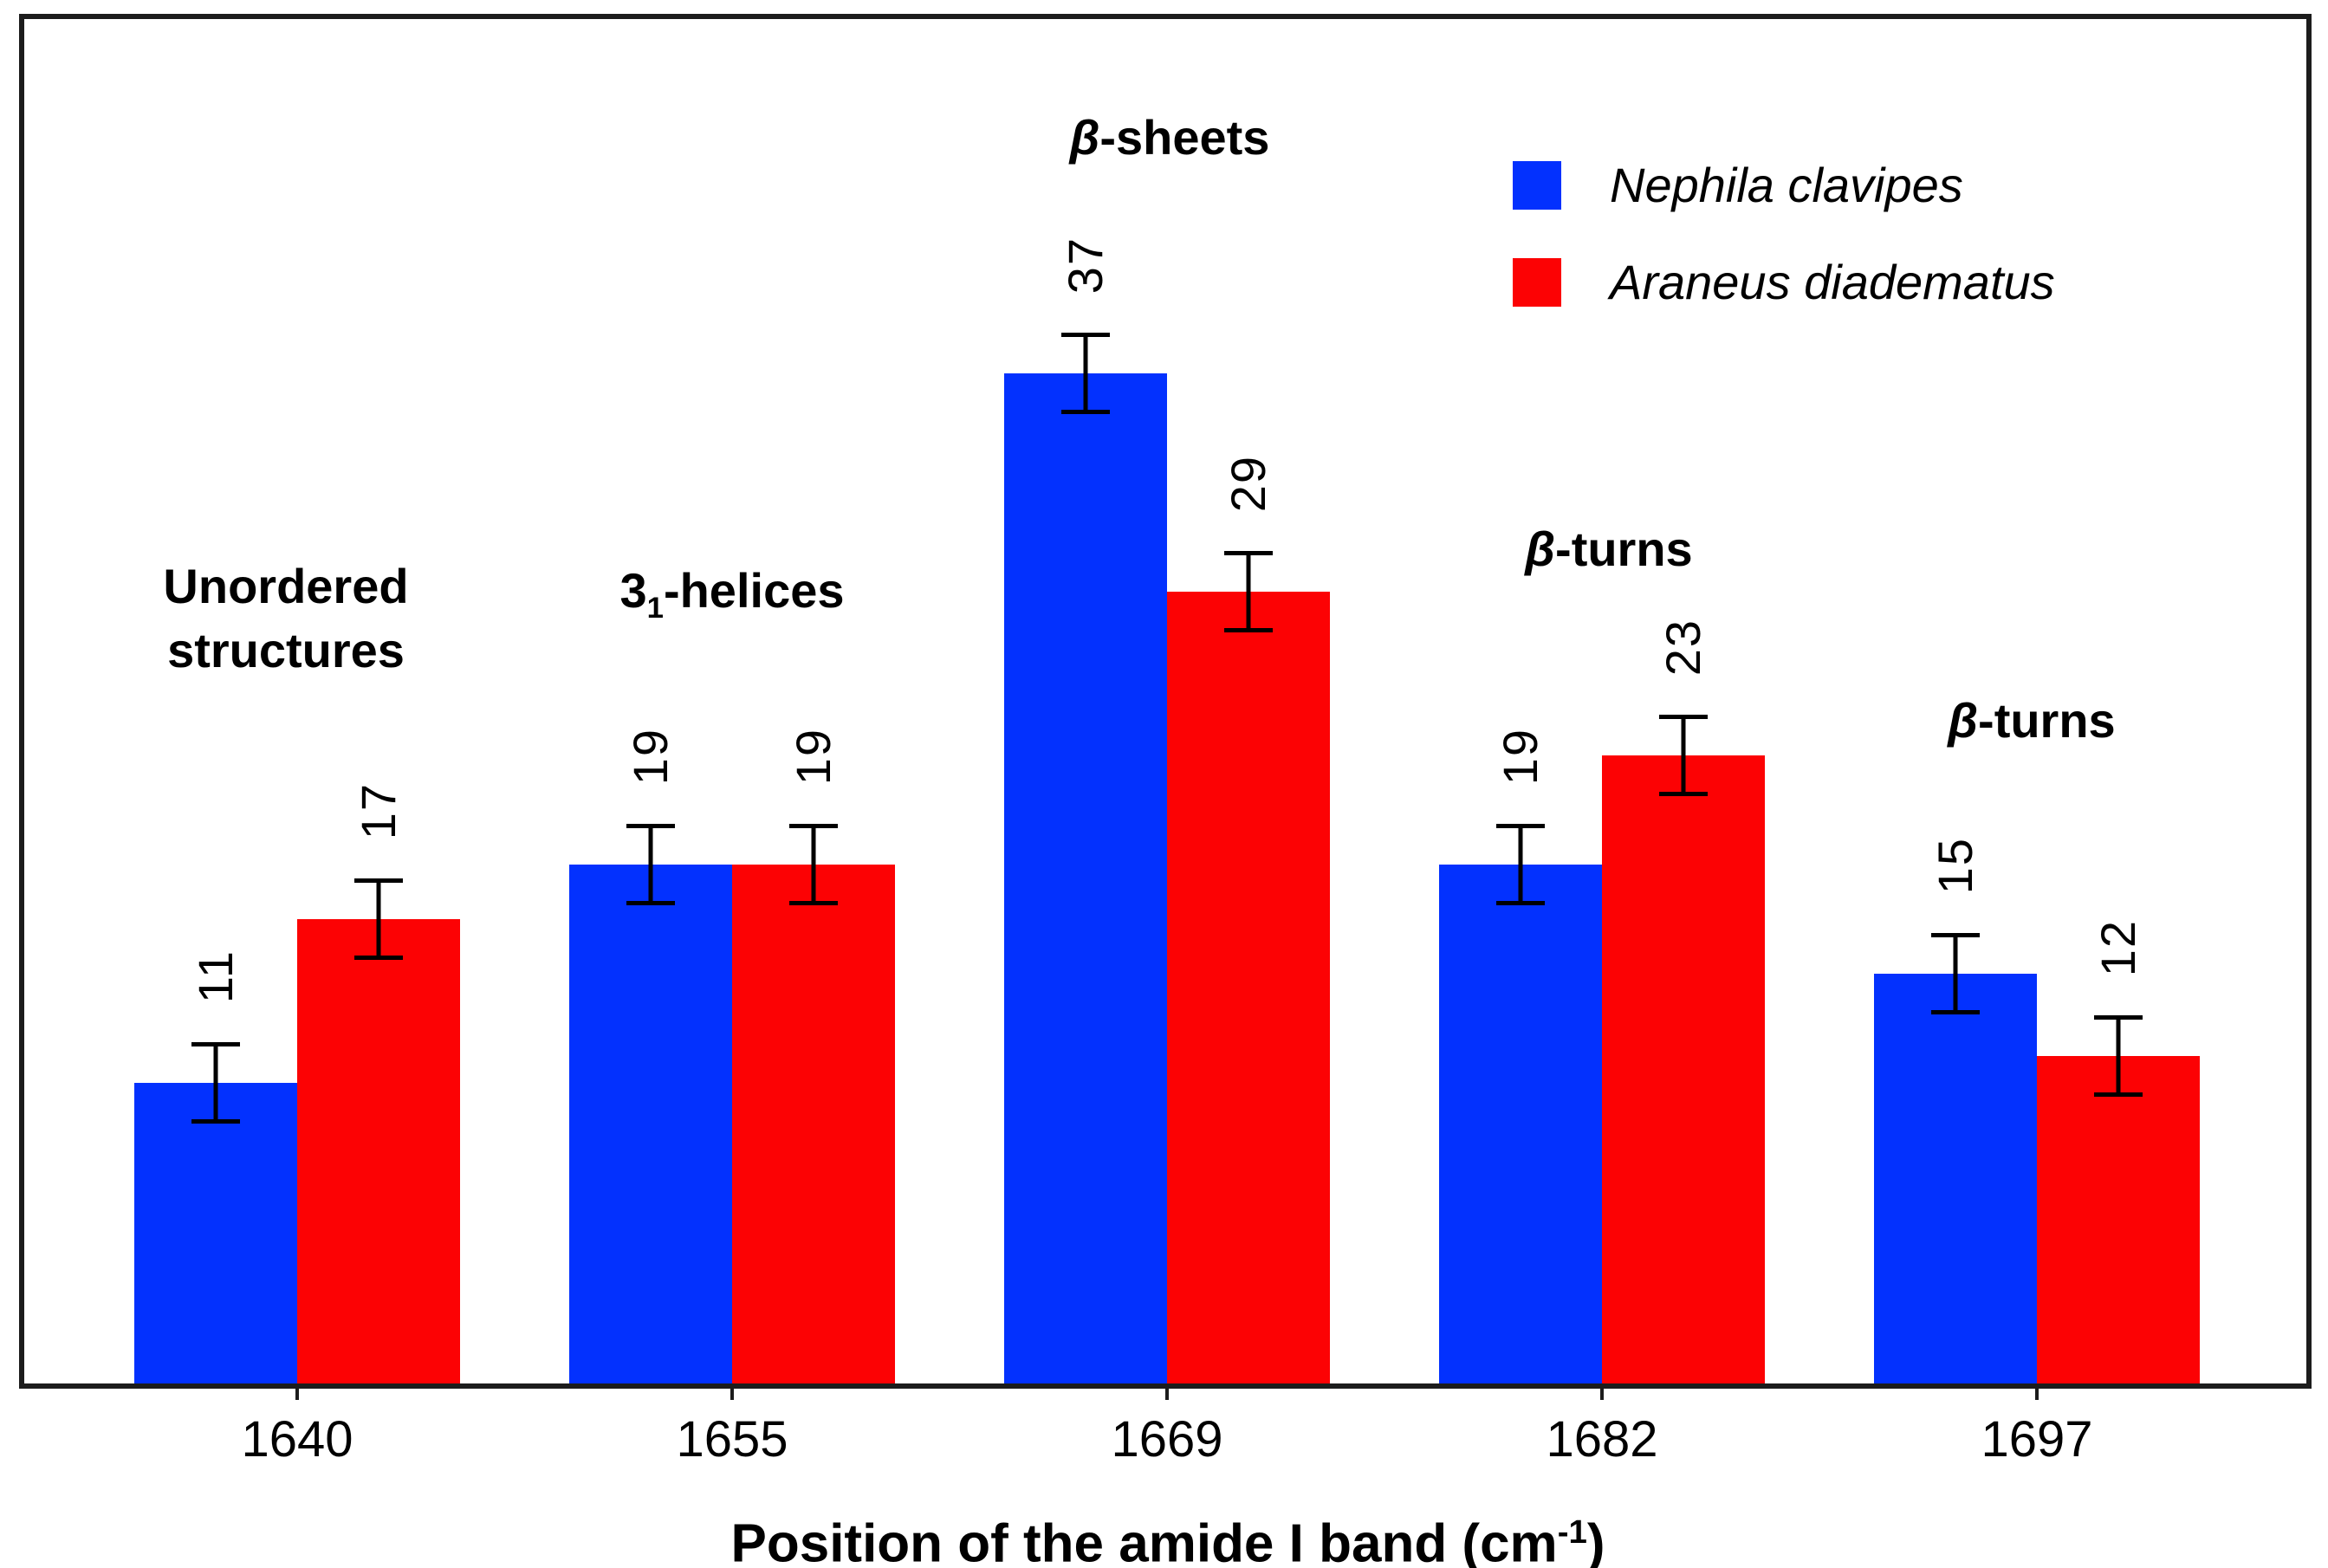 This screenshot has height=1568, width=2328. What do you see at coordinates (1144, 1540) in the screenshot?
I see `text-segment: Position of the amide I band (cm` at bounding box center [1144, 1540].